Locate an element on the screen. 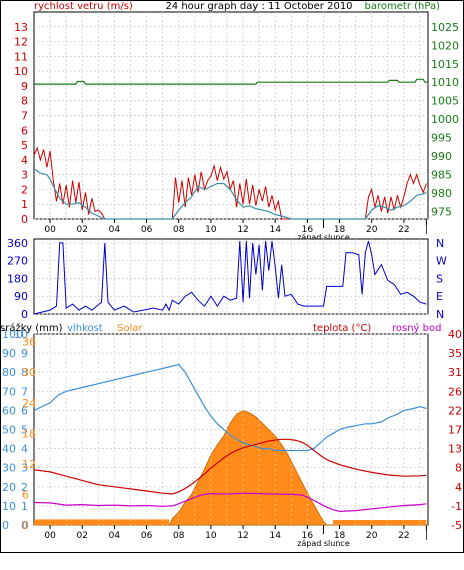  temperature-y-tick-label: 13 is located at coordinates (455, 449).